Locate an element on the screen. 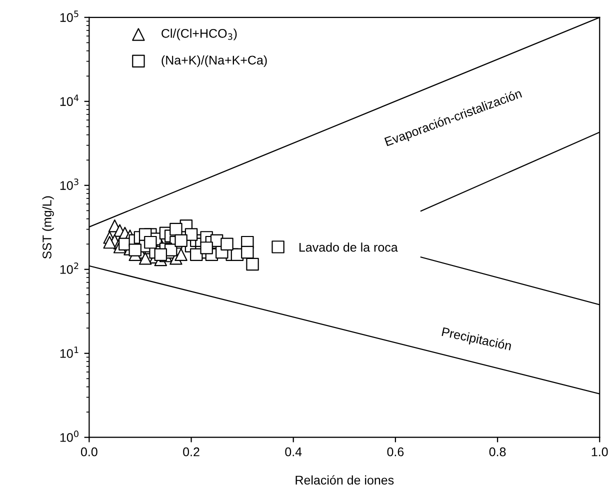 The height and width of the screenshot is (497, 615). legend-label: (Na+K)/(Na+K+Ca) is located at coordinates (214, 61).